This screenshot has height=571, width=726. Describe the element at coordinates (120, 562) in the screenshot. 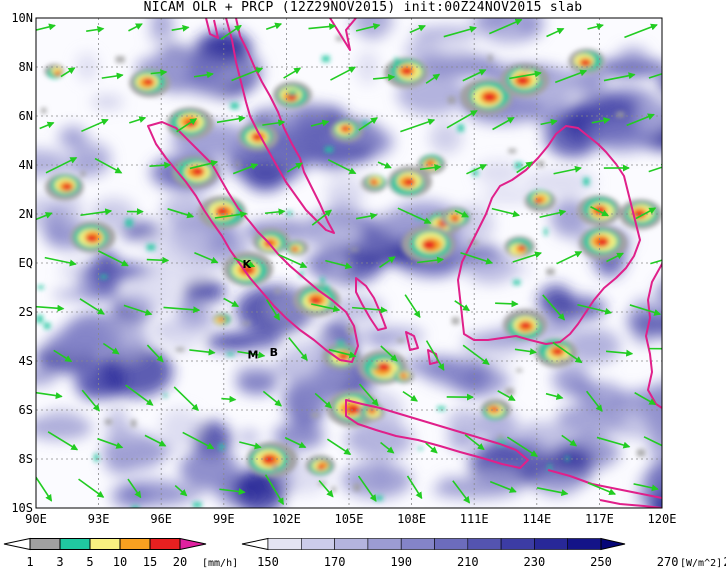

I see `precip-colorbar-label: 10` at that location.